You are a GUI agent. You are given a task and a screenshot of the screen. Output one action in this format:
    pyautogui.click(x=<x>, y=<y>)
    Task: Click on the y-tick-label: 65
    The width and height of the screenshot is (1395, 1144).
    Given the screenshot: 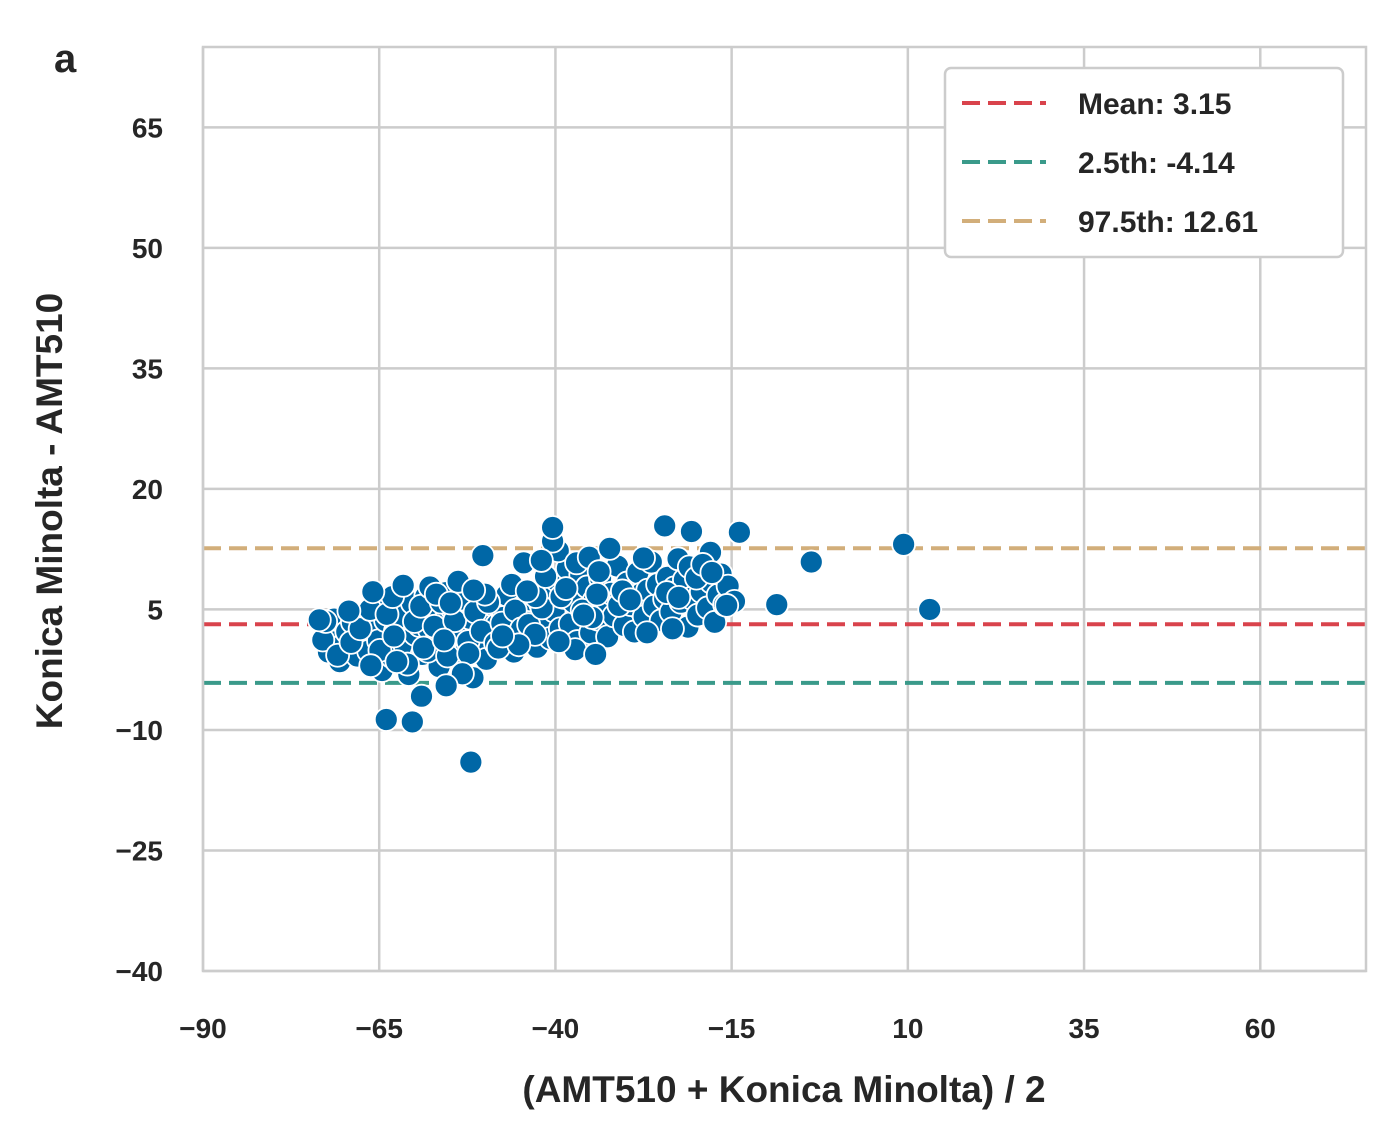 What is the action you would take?
    pyautogui.click(x=147, y=127)
    